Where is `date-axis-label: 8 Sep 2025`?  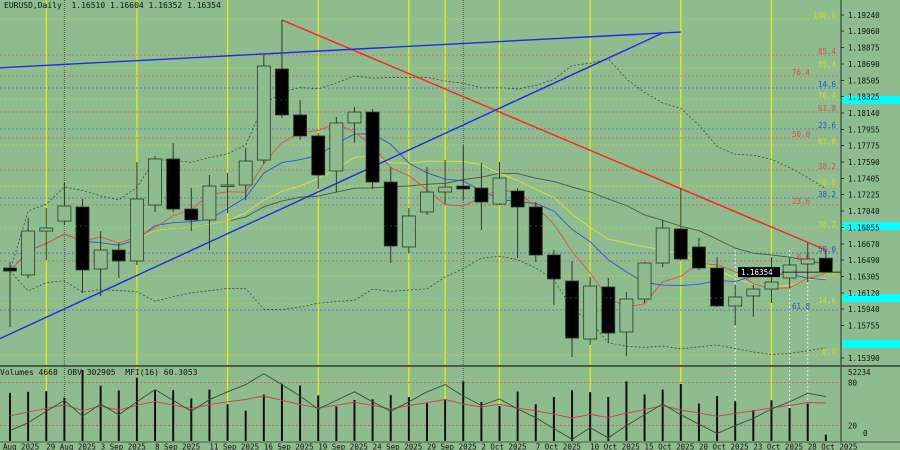 date-axis-label: 8 Sep 2025 is located at coordinates (177, 446).